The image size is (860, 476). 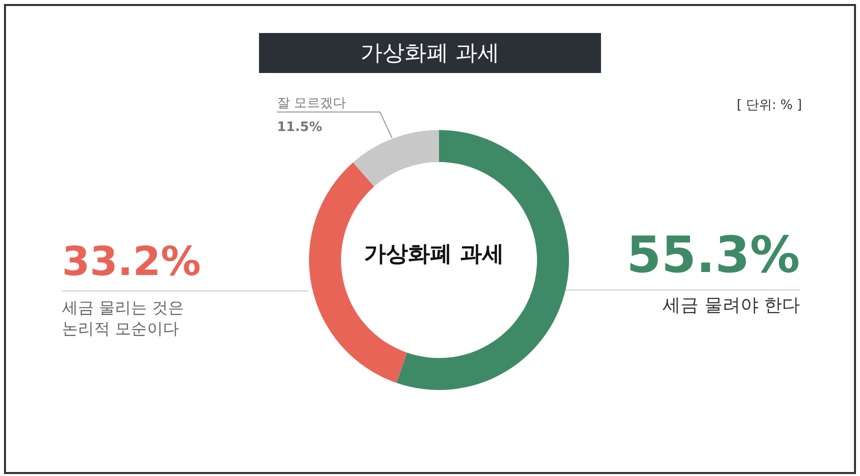 I want to click on slice-label: 세금 물리는 것은 논리적 모순이다, so click(x=124, y=319).